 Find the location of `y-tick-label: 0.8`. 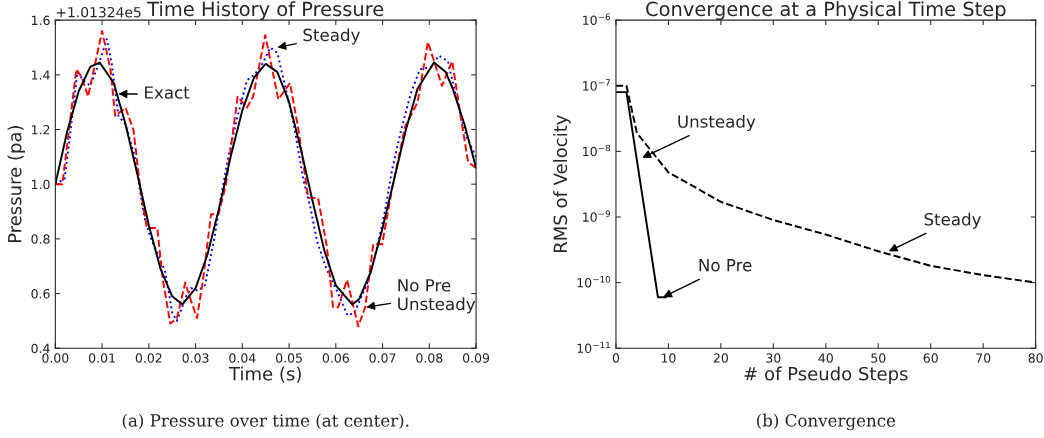

y-tick-label: 0.8 is located at coordinates (40, 239).